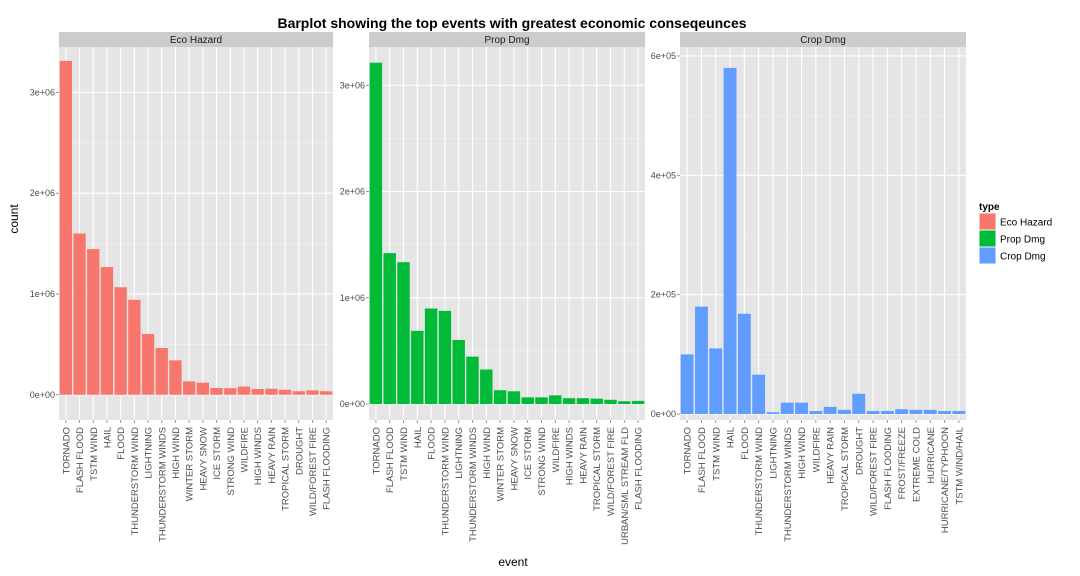  I want to click on facet-strip-label: Eco Hazard, so click(196, 40).